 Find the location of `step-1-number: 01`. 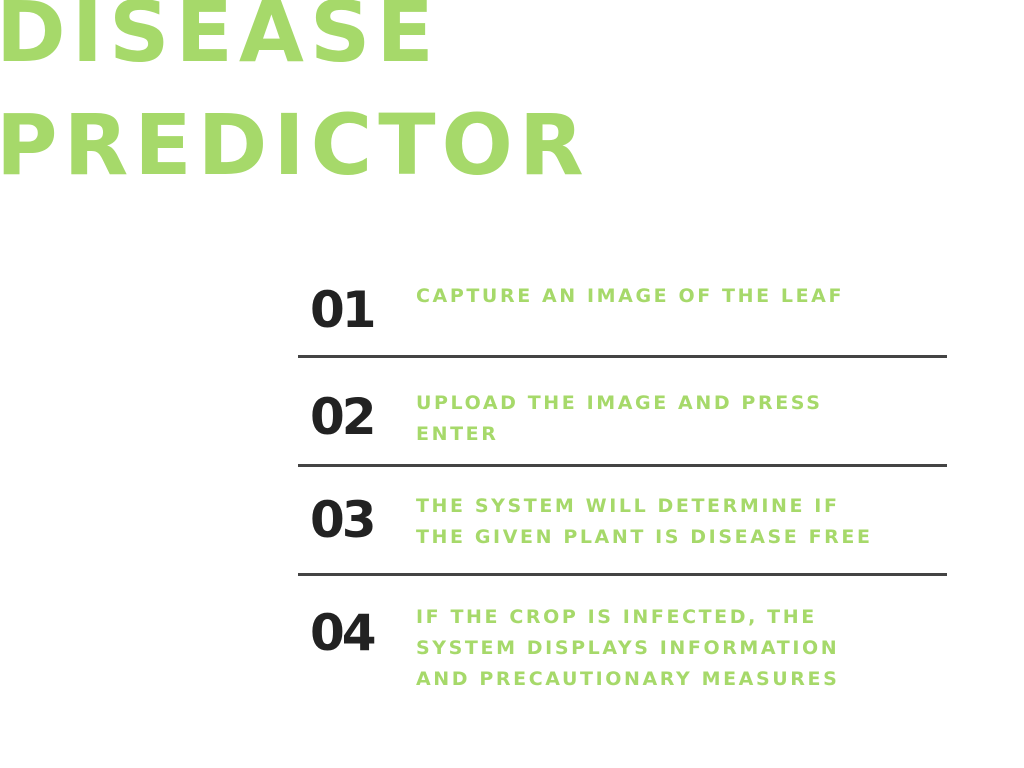

step-1-number: 01 is located at coordinates (343, 310).